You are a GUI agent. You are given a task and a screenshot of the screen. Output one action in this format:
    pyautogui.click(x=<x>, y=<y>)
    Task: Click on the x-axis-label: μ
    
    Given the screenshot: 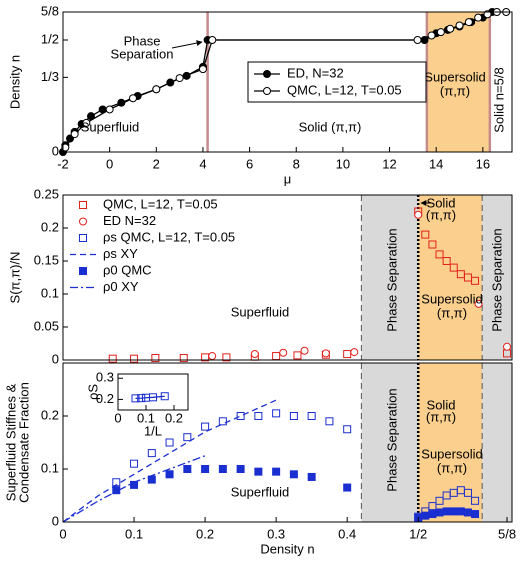 What is the action you would take?
    pyautogui.click(x=288, y=178)
    